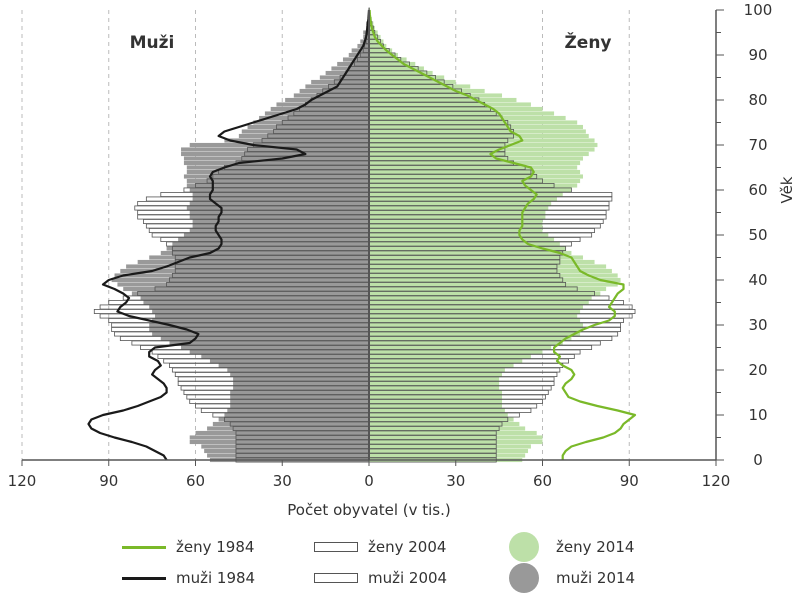  Describe the element at coordinates (757, 325) in the screenshot. I see `y-tick-label: 30` at that location.